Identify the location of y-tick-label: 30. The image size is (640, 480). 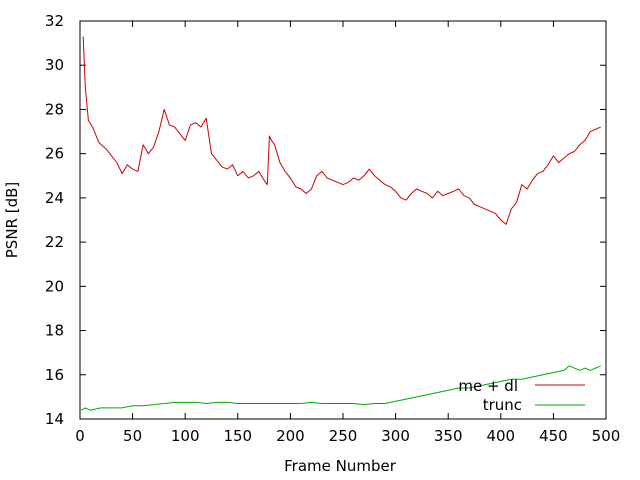
(54, 65).